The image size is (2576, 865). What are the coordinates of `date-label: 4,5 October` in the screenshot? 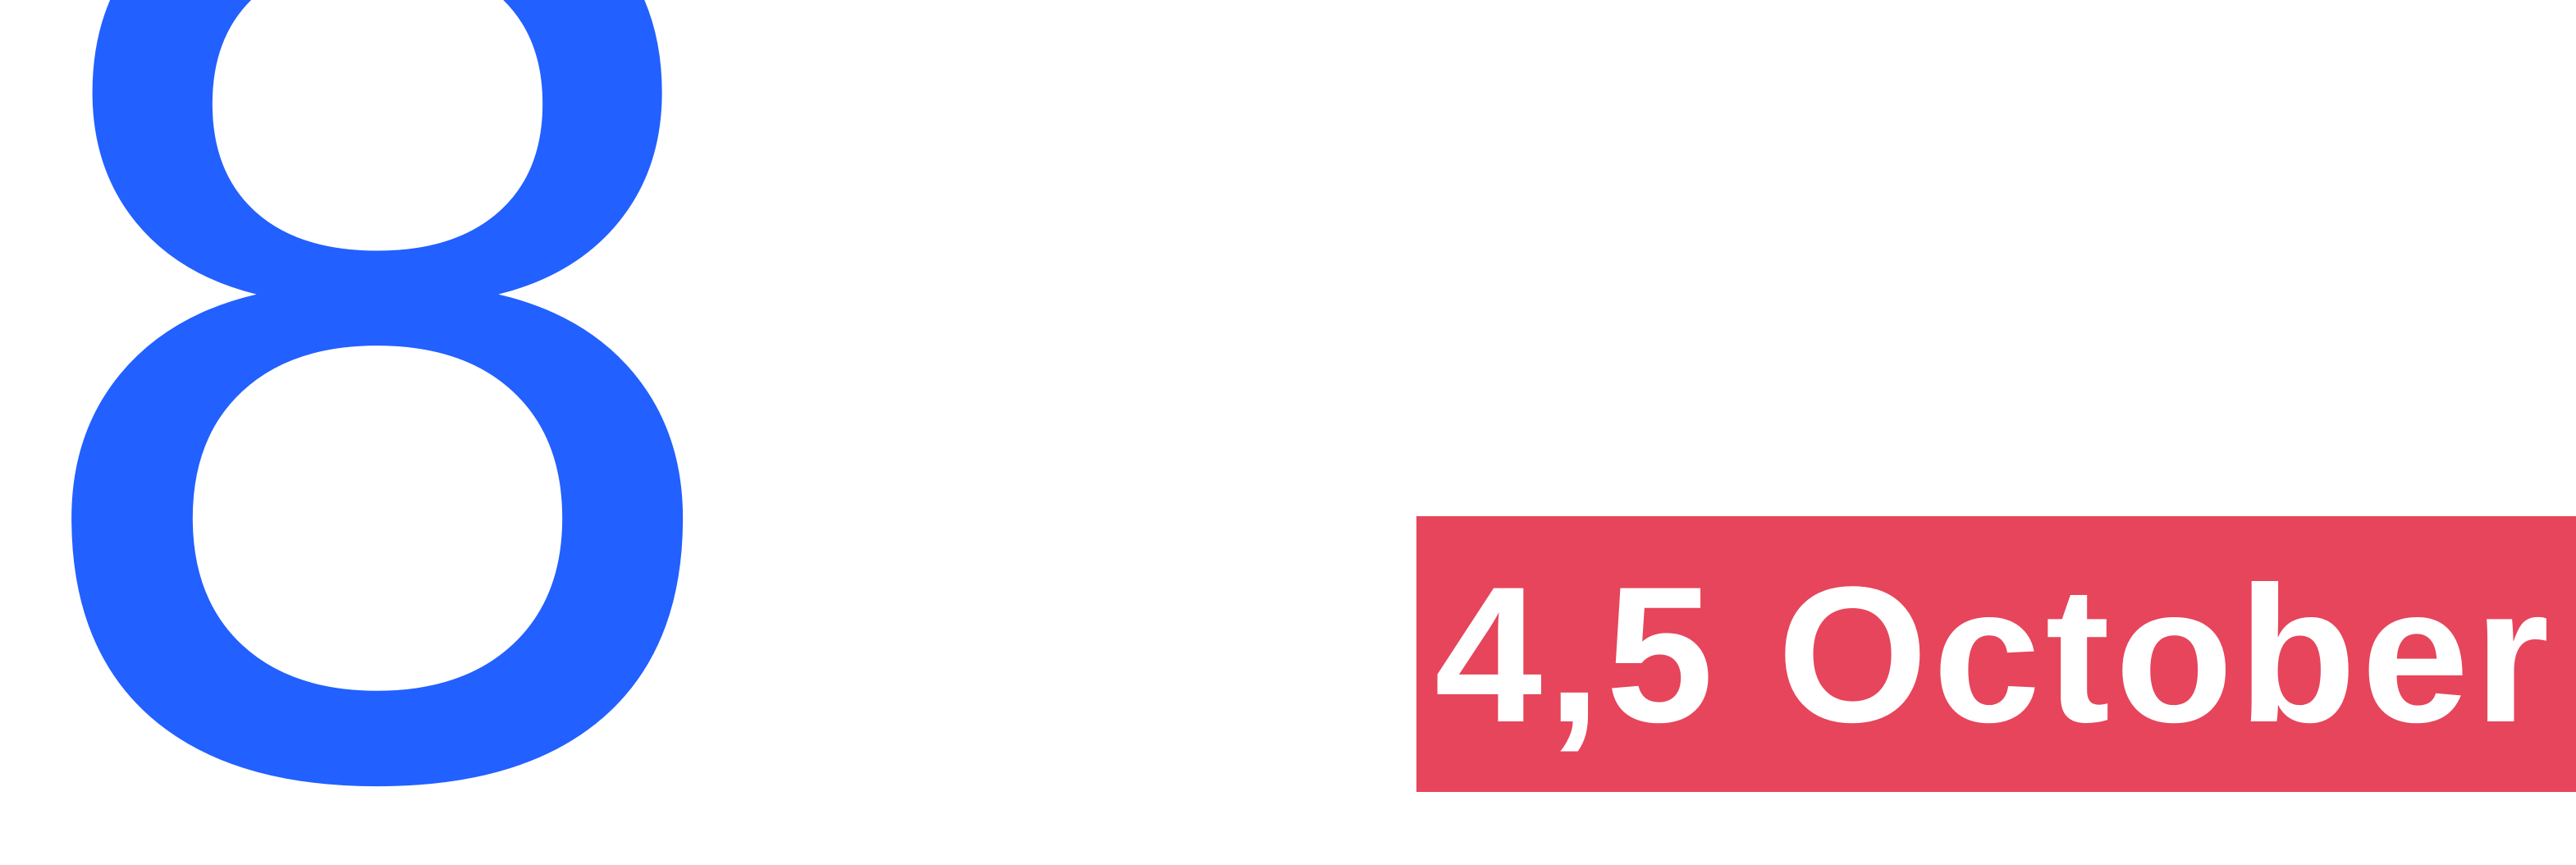 It's located at (1994, 655).